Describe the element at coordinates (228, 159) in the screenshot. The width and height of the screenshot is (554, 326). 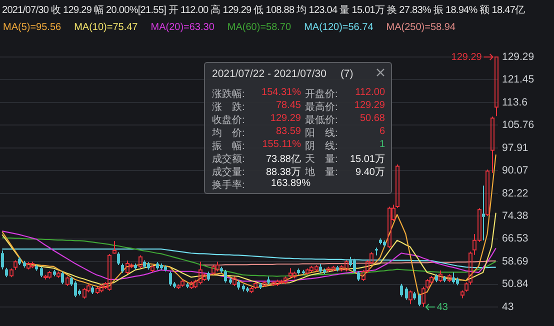
I see `annotation: 成交额:` at that location.